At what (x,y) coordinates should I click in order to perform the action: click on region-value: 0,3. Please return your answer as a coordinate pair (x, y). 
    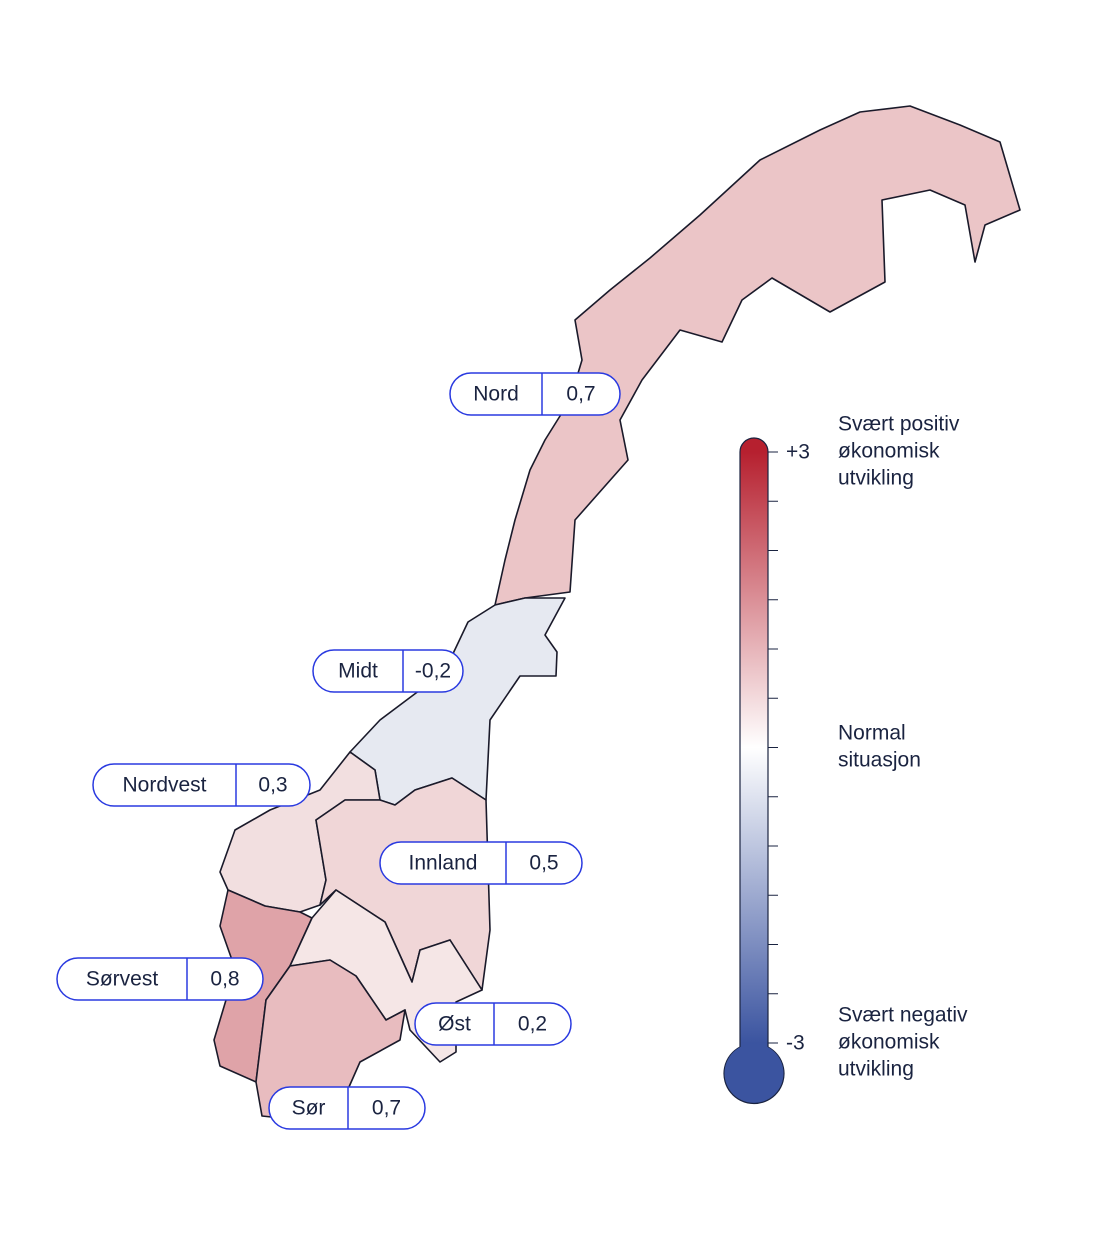
    Looking at the image, I should click on (272, 785).